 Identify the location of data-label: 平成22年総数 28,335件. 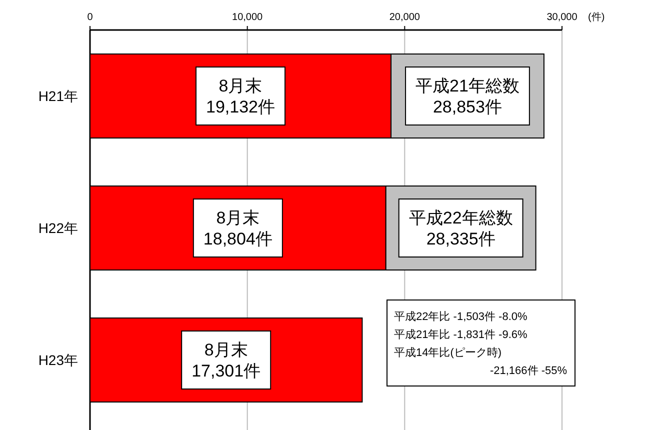
(460, 228).